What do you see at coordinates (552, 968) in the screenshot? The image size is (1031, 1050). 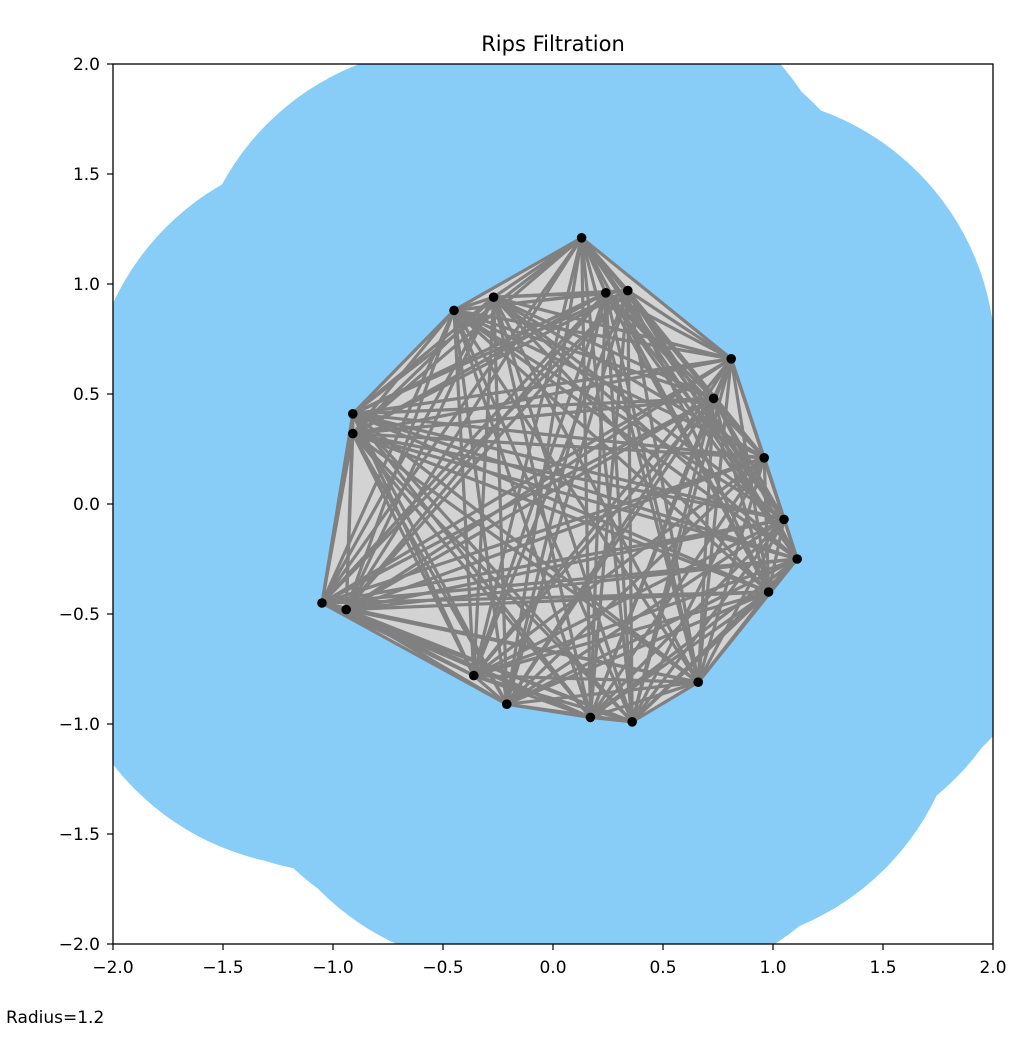 I see `x-tick-label: 0.0` at bounding box center [552, 968].